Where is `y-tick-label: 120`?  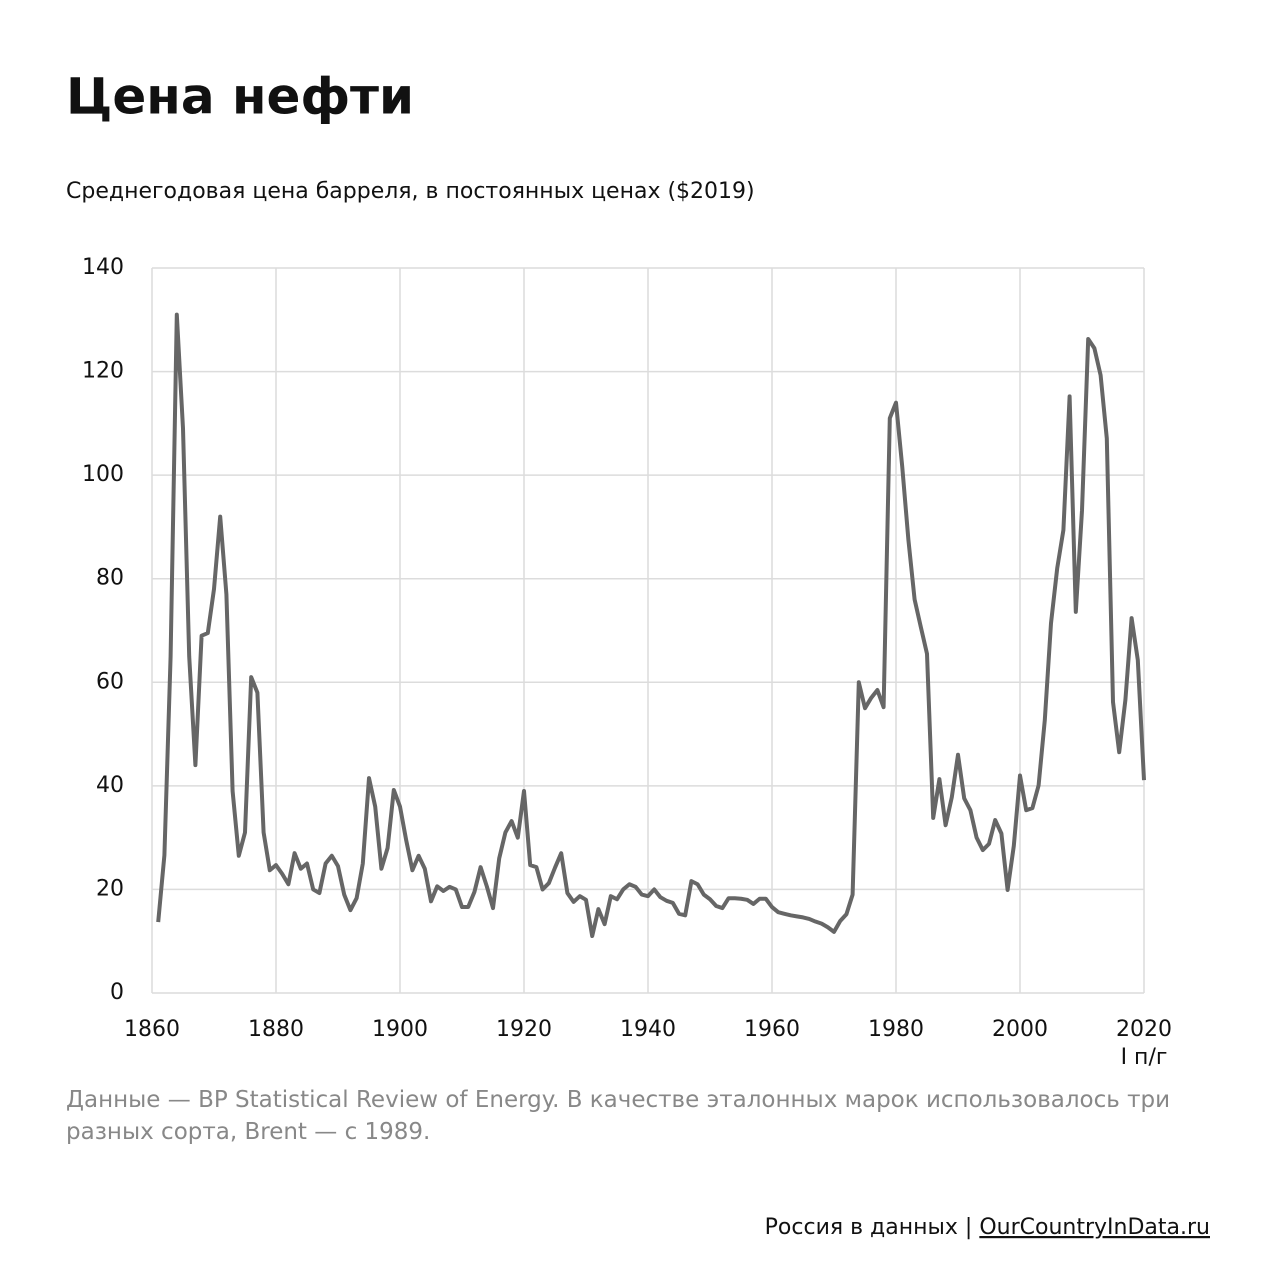
y-tick-label: 120 is located at coordinates (103, 371).